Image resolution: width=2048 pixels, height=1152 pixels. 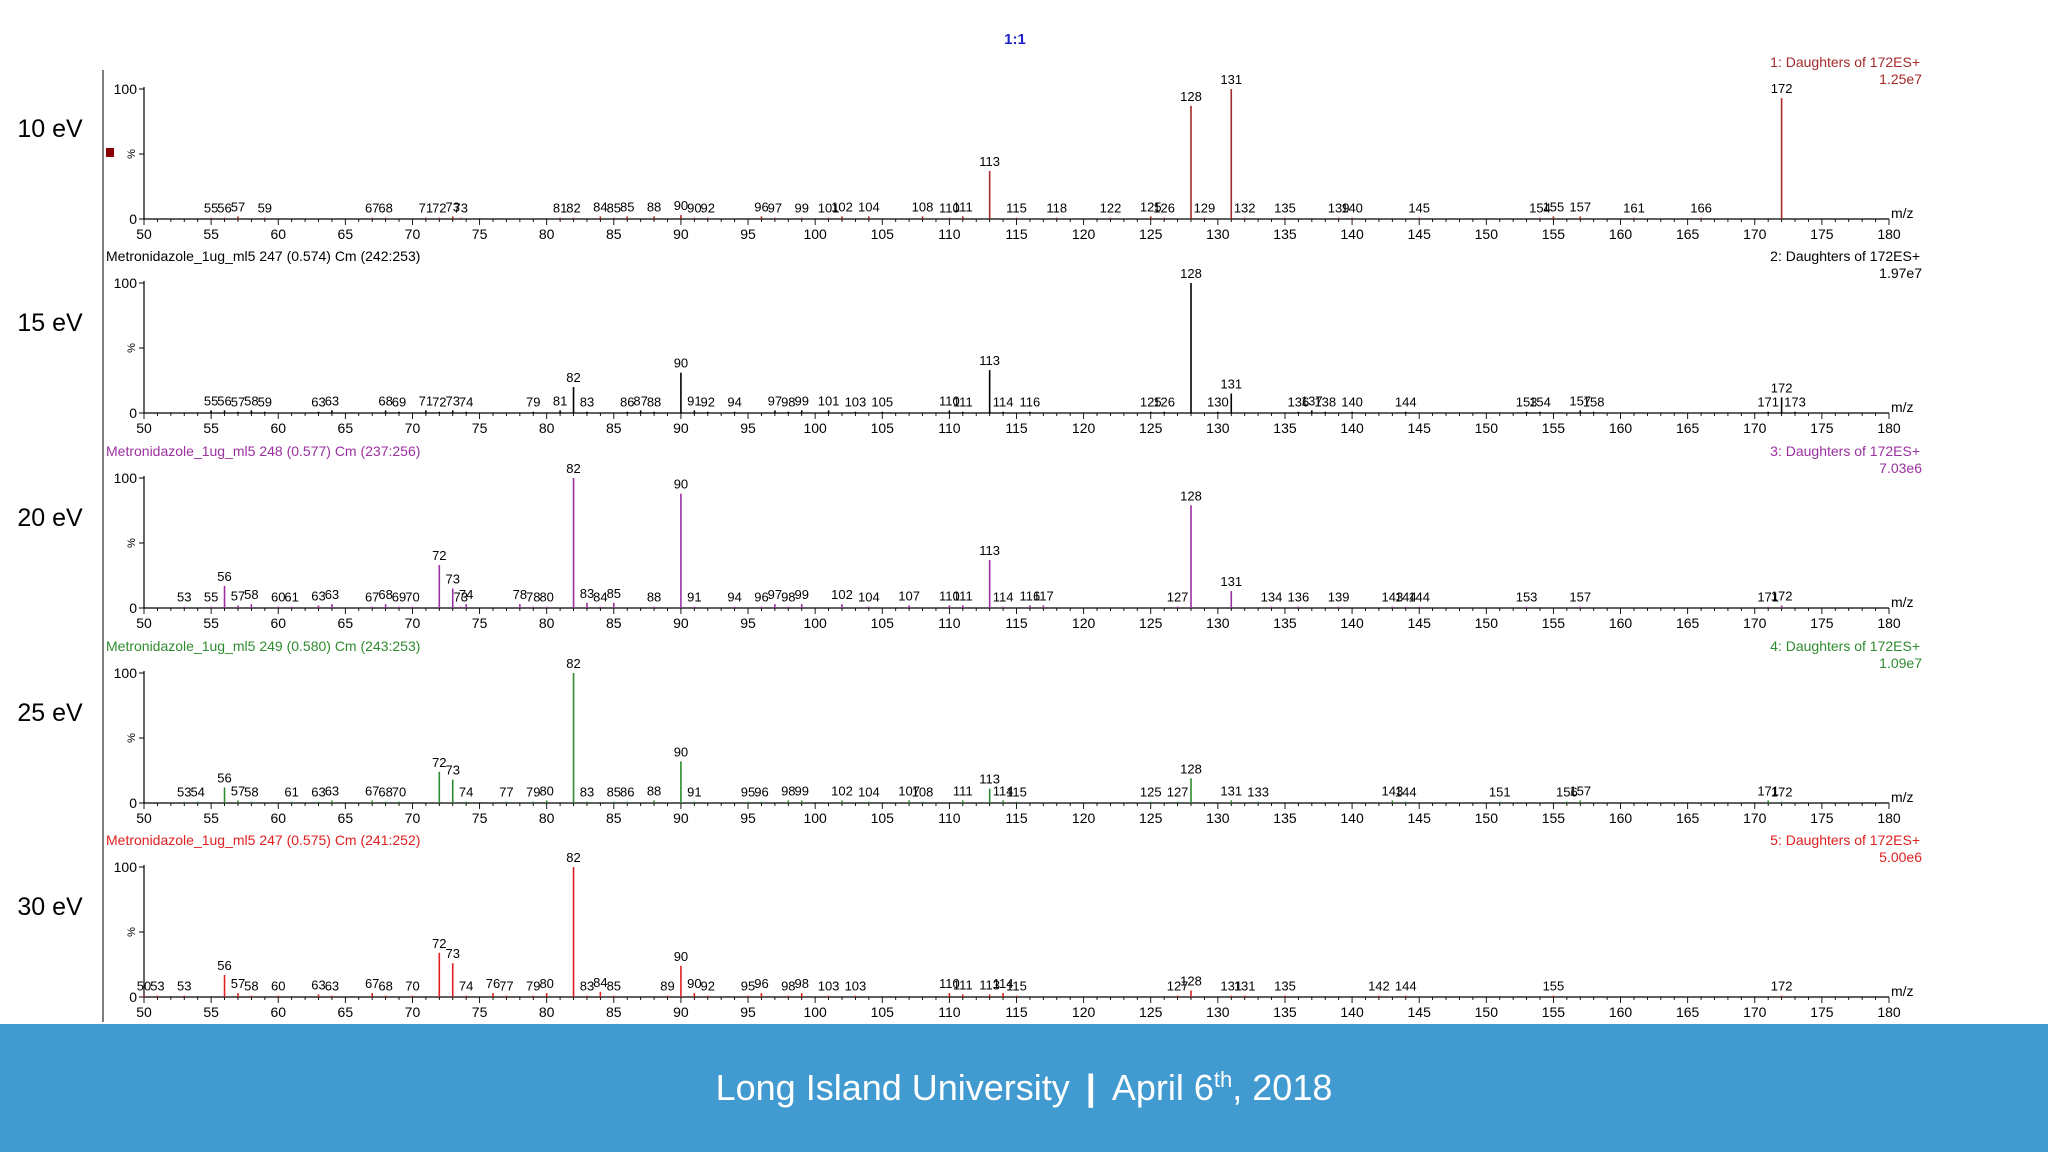 I want to click on peak-label: 76, so click(x=493, y=983).